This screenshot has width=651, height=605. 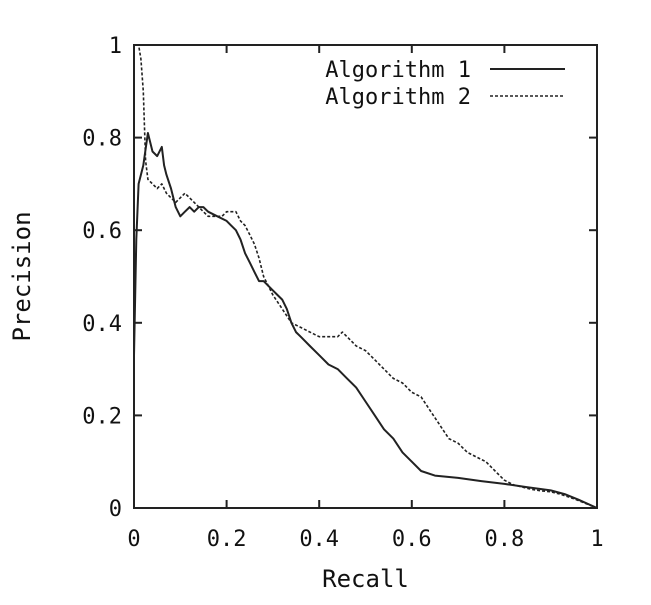 I want to click on x-tick-label: 0.8, so click(x=505, y=539).